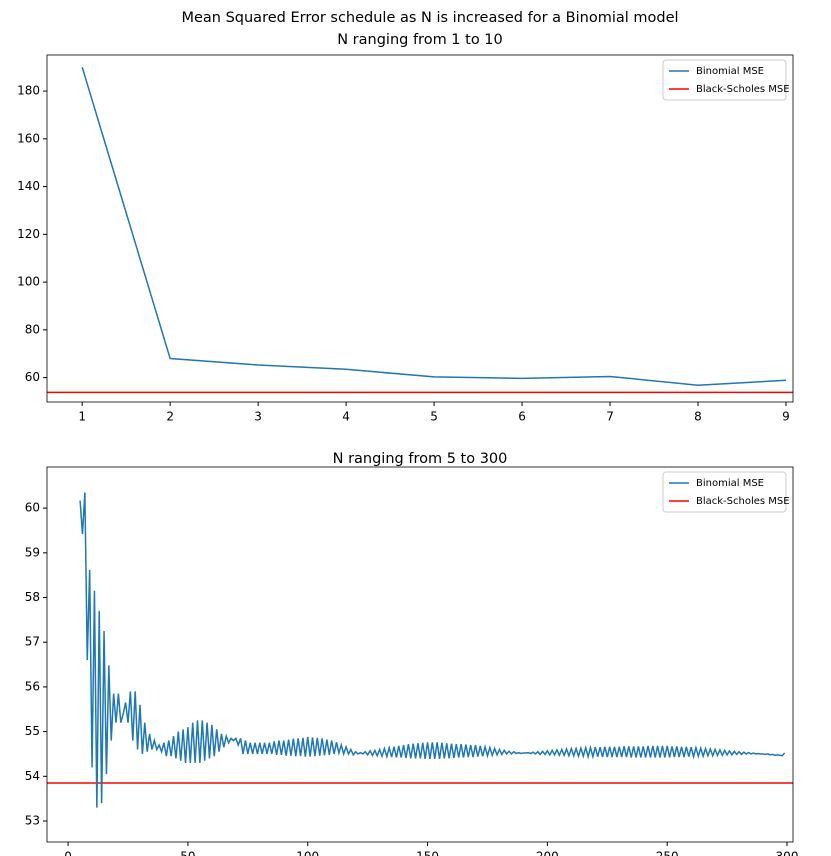 This screenshot has height=856, width=831. Describe the element at coordinates (786, 417) in the screenshot. I see `x-tick-label: 9` at that location.